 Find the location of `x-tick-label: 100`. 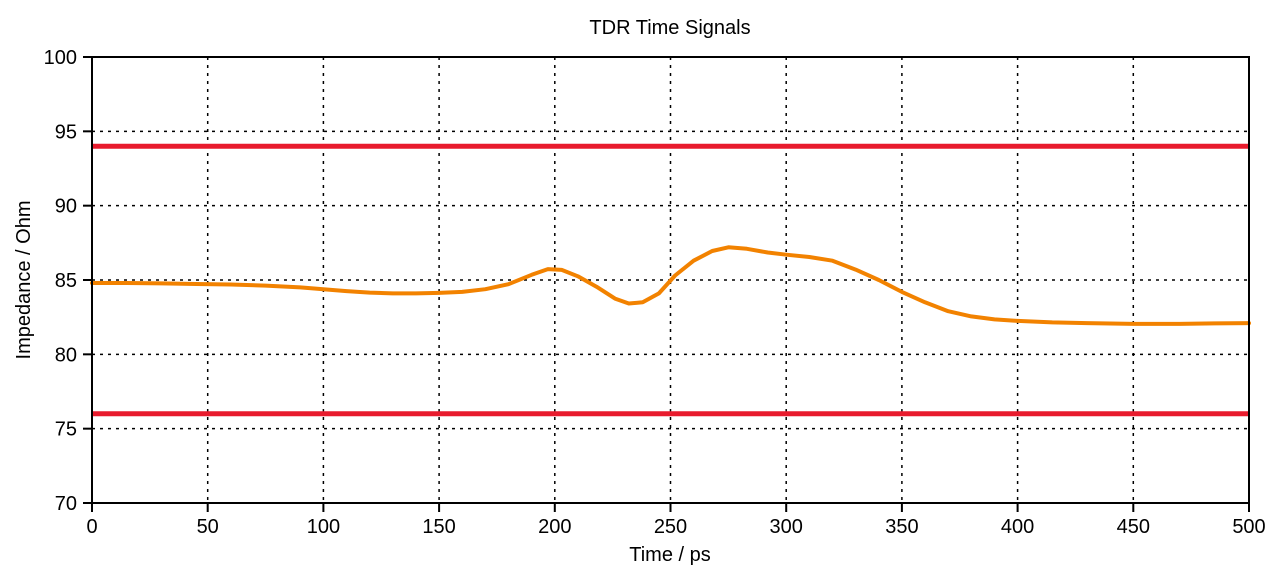

x-tick-label: 100 is located at coordinates (323, 527).